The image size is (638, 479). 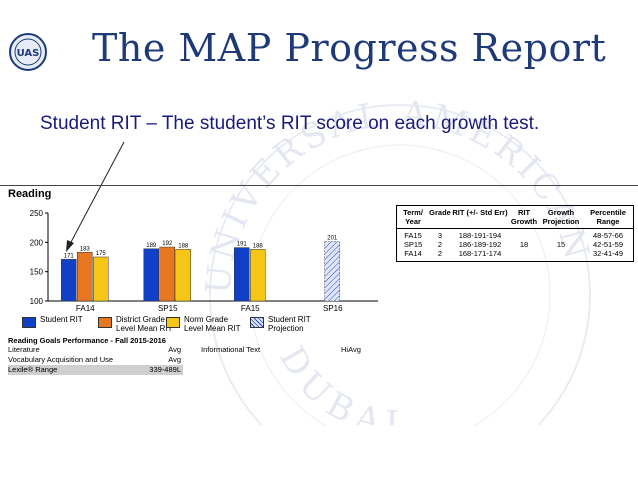 I want to click on table-cell: 15, so click(x=561, y=244).